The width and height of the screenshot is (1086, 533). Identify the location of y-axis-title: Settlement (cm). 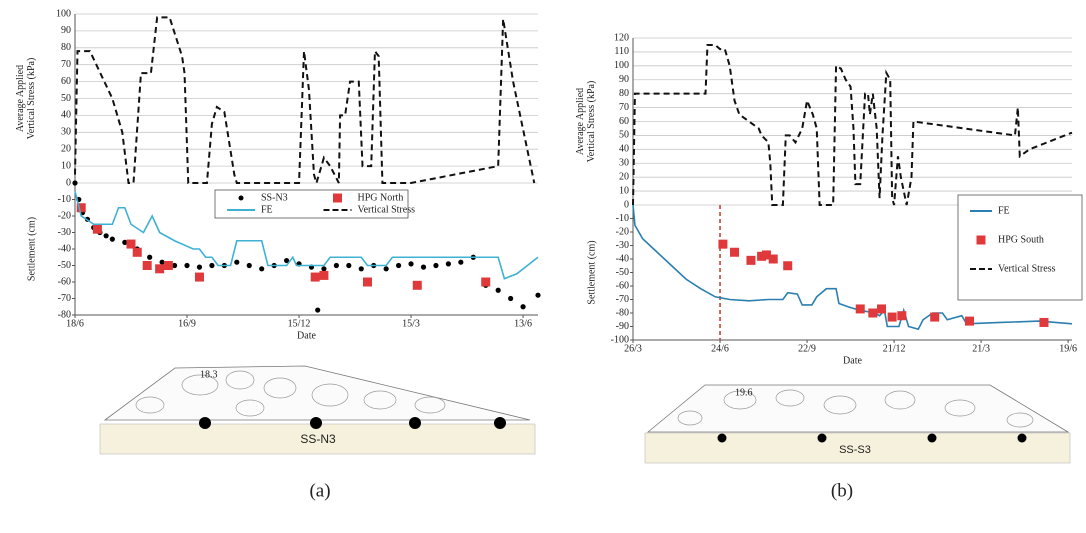
(591, 272).